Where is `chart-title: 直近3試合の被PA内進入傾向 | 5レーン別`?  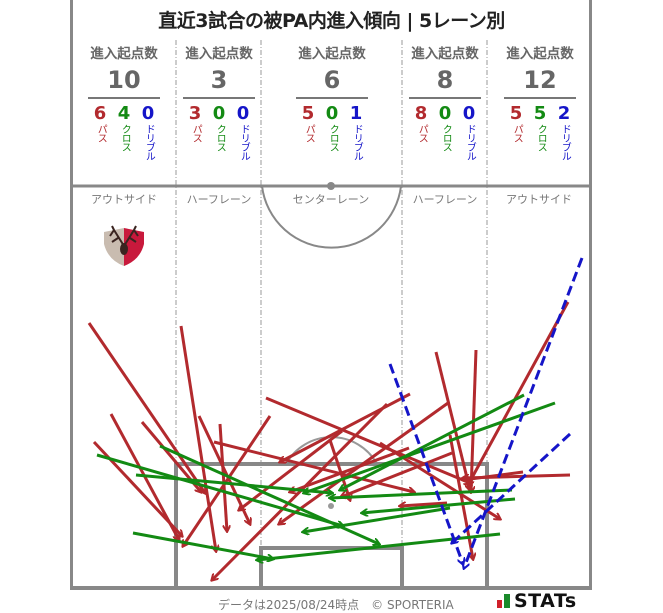
chart-title: 直近3試合の被PA内進入傾向 | 5レーン別 is located at coordinates (331, 21).